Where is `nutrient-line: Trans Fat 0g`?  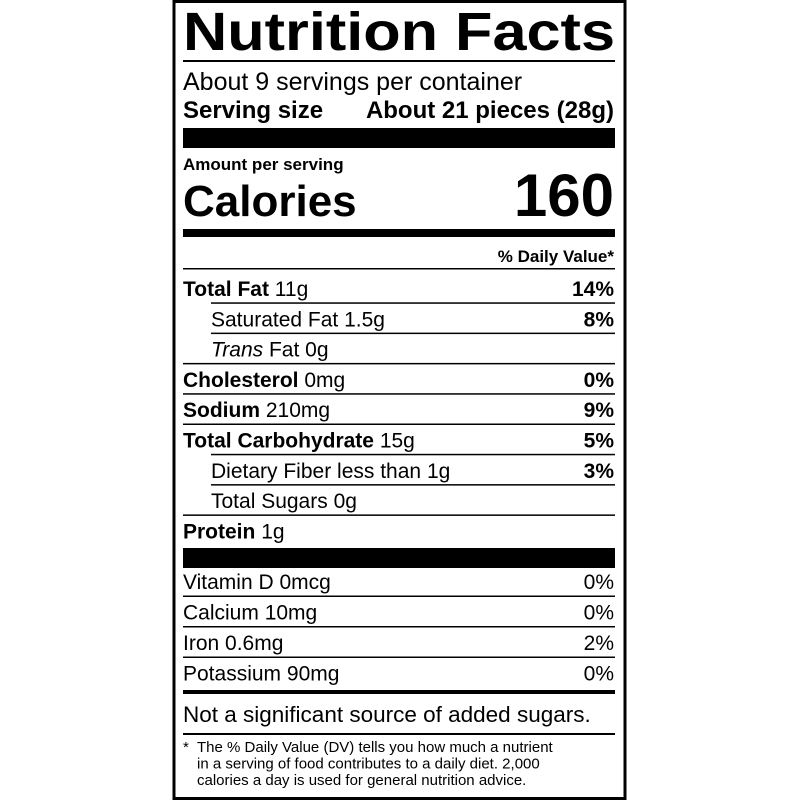
nutrient-line: Trans Fat 0g is located at coordinates (270, 350).